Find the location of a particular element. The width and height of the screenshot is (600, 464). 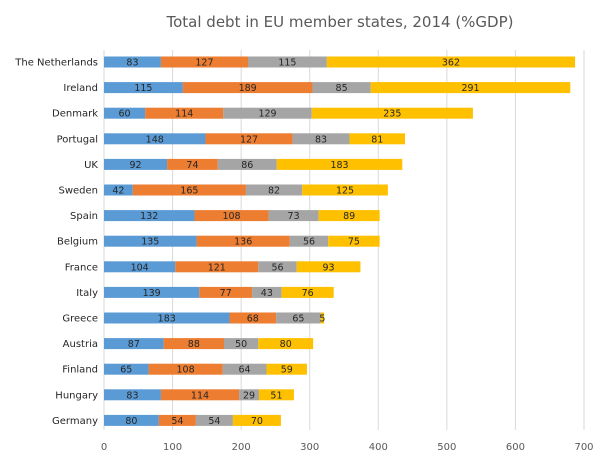

value-label-spain-segment-1: 132 is located at coordinates (149, 216).